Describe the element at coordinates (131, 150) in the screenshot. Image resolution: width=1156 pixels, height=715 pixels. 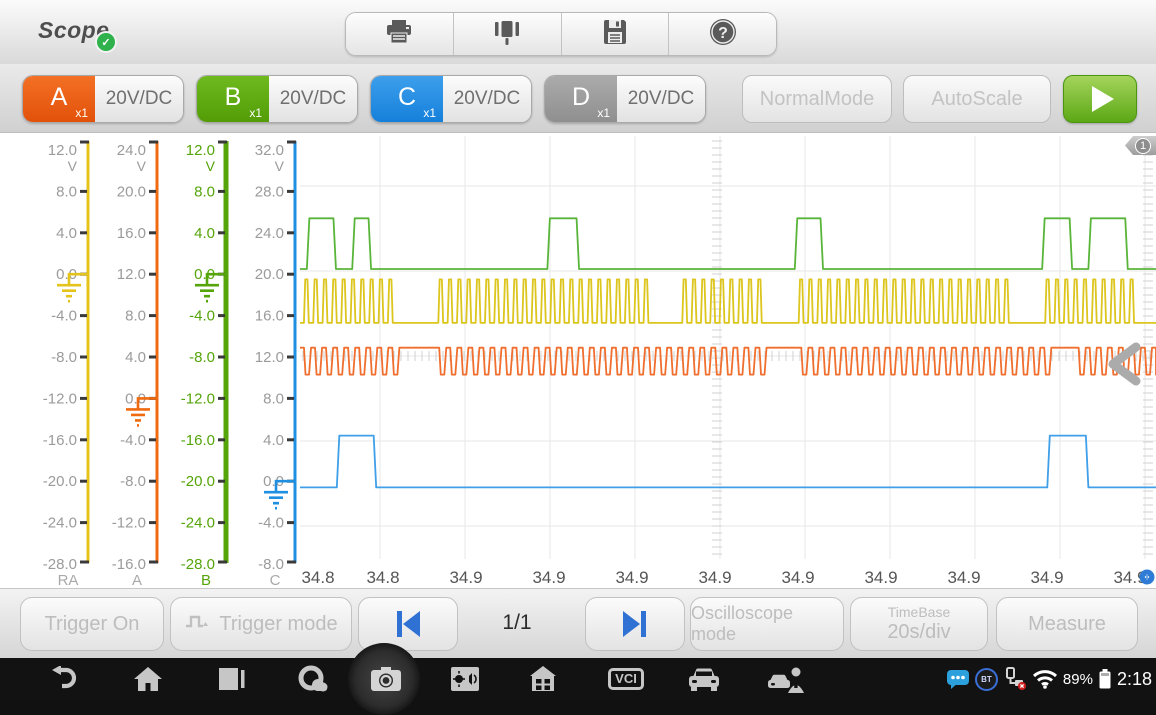
I see `svg-text: 24.0` at that location.